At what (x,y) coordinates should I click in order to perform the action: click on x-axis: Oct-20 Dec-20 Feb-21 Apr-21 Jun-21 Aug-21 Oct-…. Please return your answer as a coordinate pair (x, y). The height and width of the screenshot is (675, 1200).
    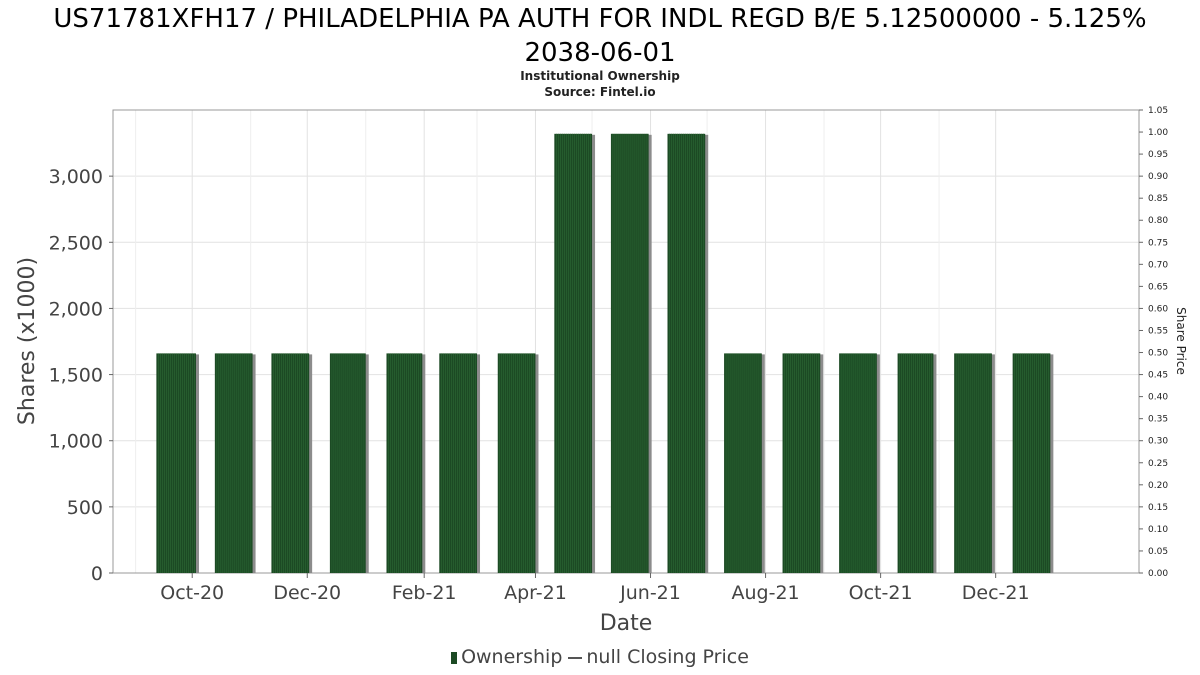
    Looking at the image, I should click on (595, 588).